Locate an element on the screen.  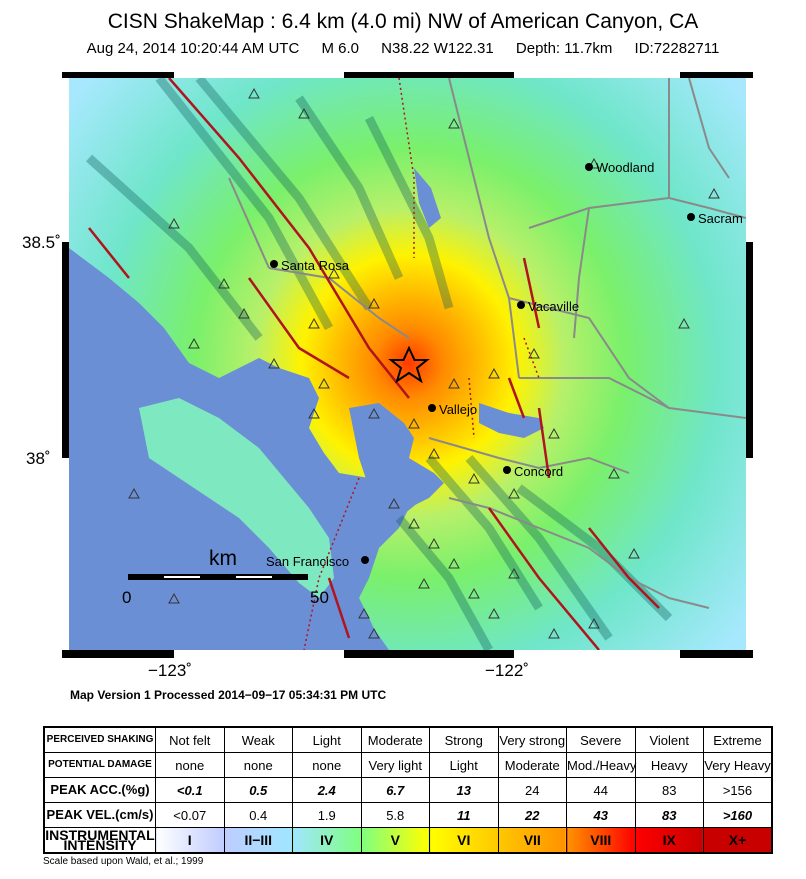
intensity-swatch: IX is located at coordinates (669, 840).